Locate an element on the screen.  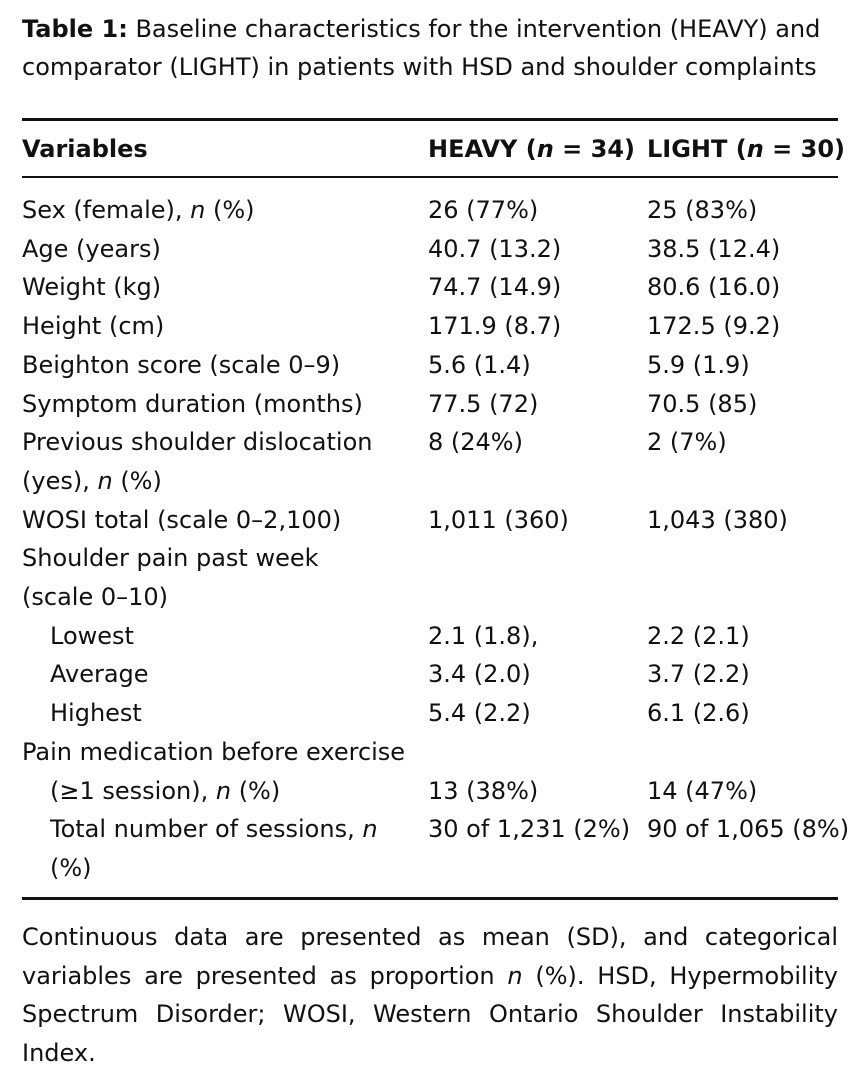
row-light-value: 6.1 (2.6) is located at coordinates (698, 713).